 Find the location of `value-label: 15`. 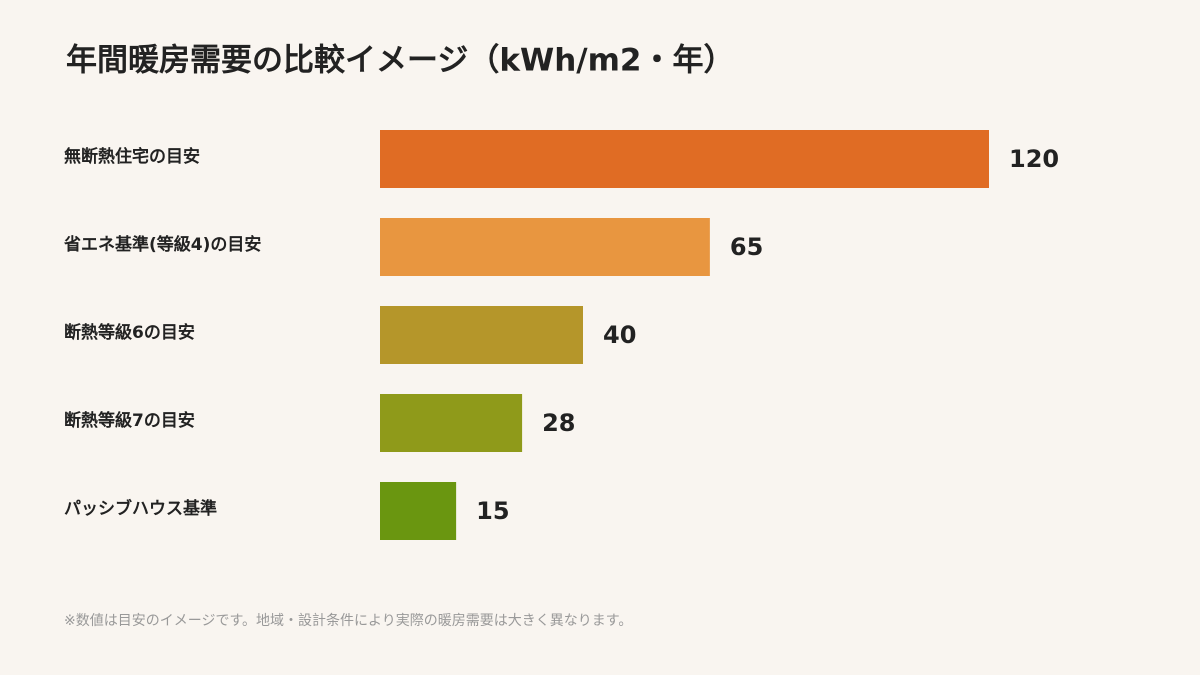

value-label: 15 is located at coordinates (492, 511).